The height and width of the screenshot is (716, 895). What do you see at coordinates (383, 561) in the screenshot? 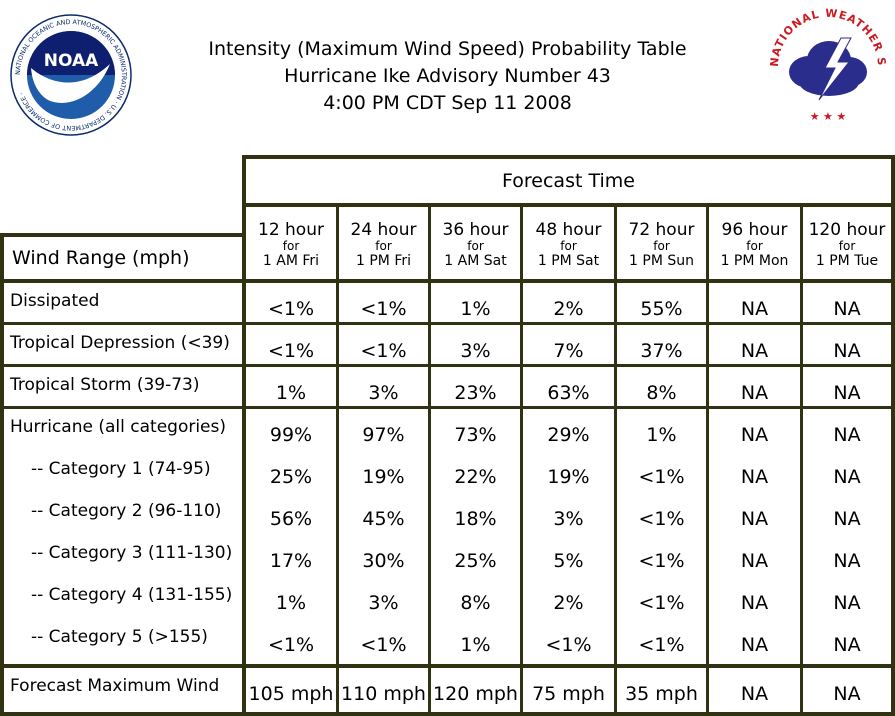
I see `probability-value: 30%` at bounding box center [383, 561].